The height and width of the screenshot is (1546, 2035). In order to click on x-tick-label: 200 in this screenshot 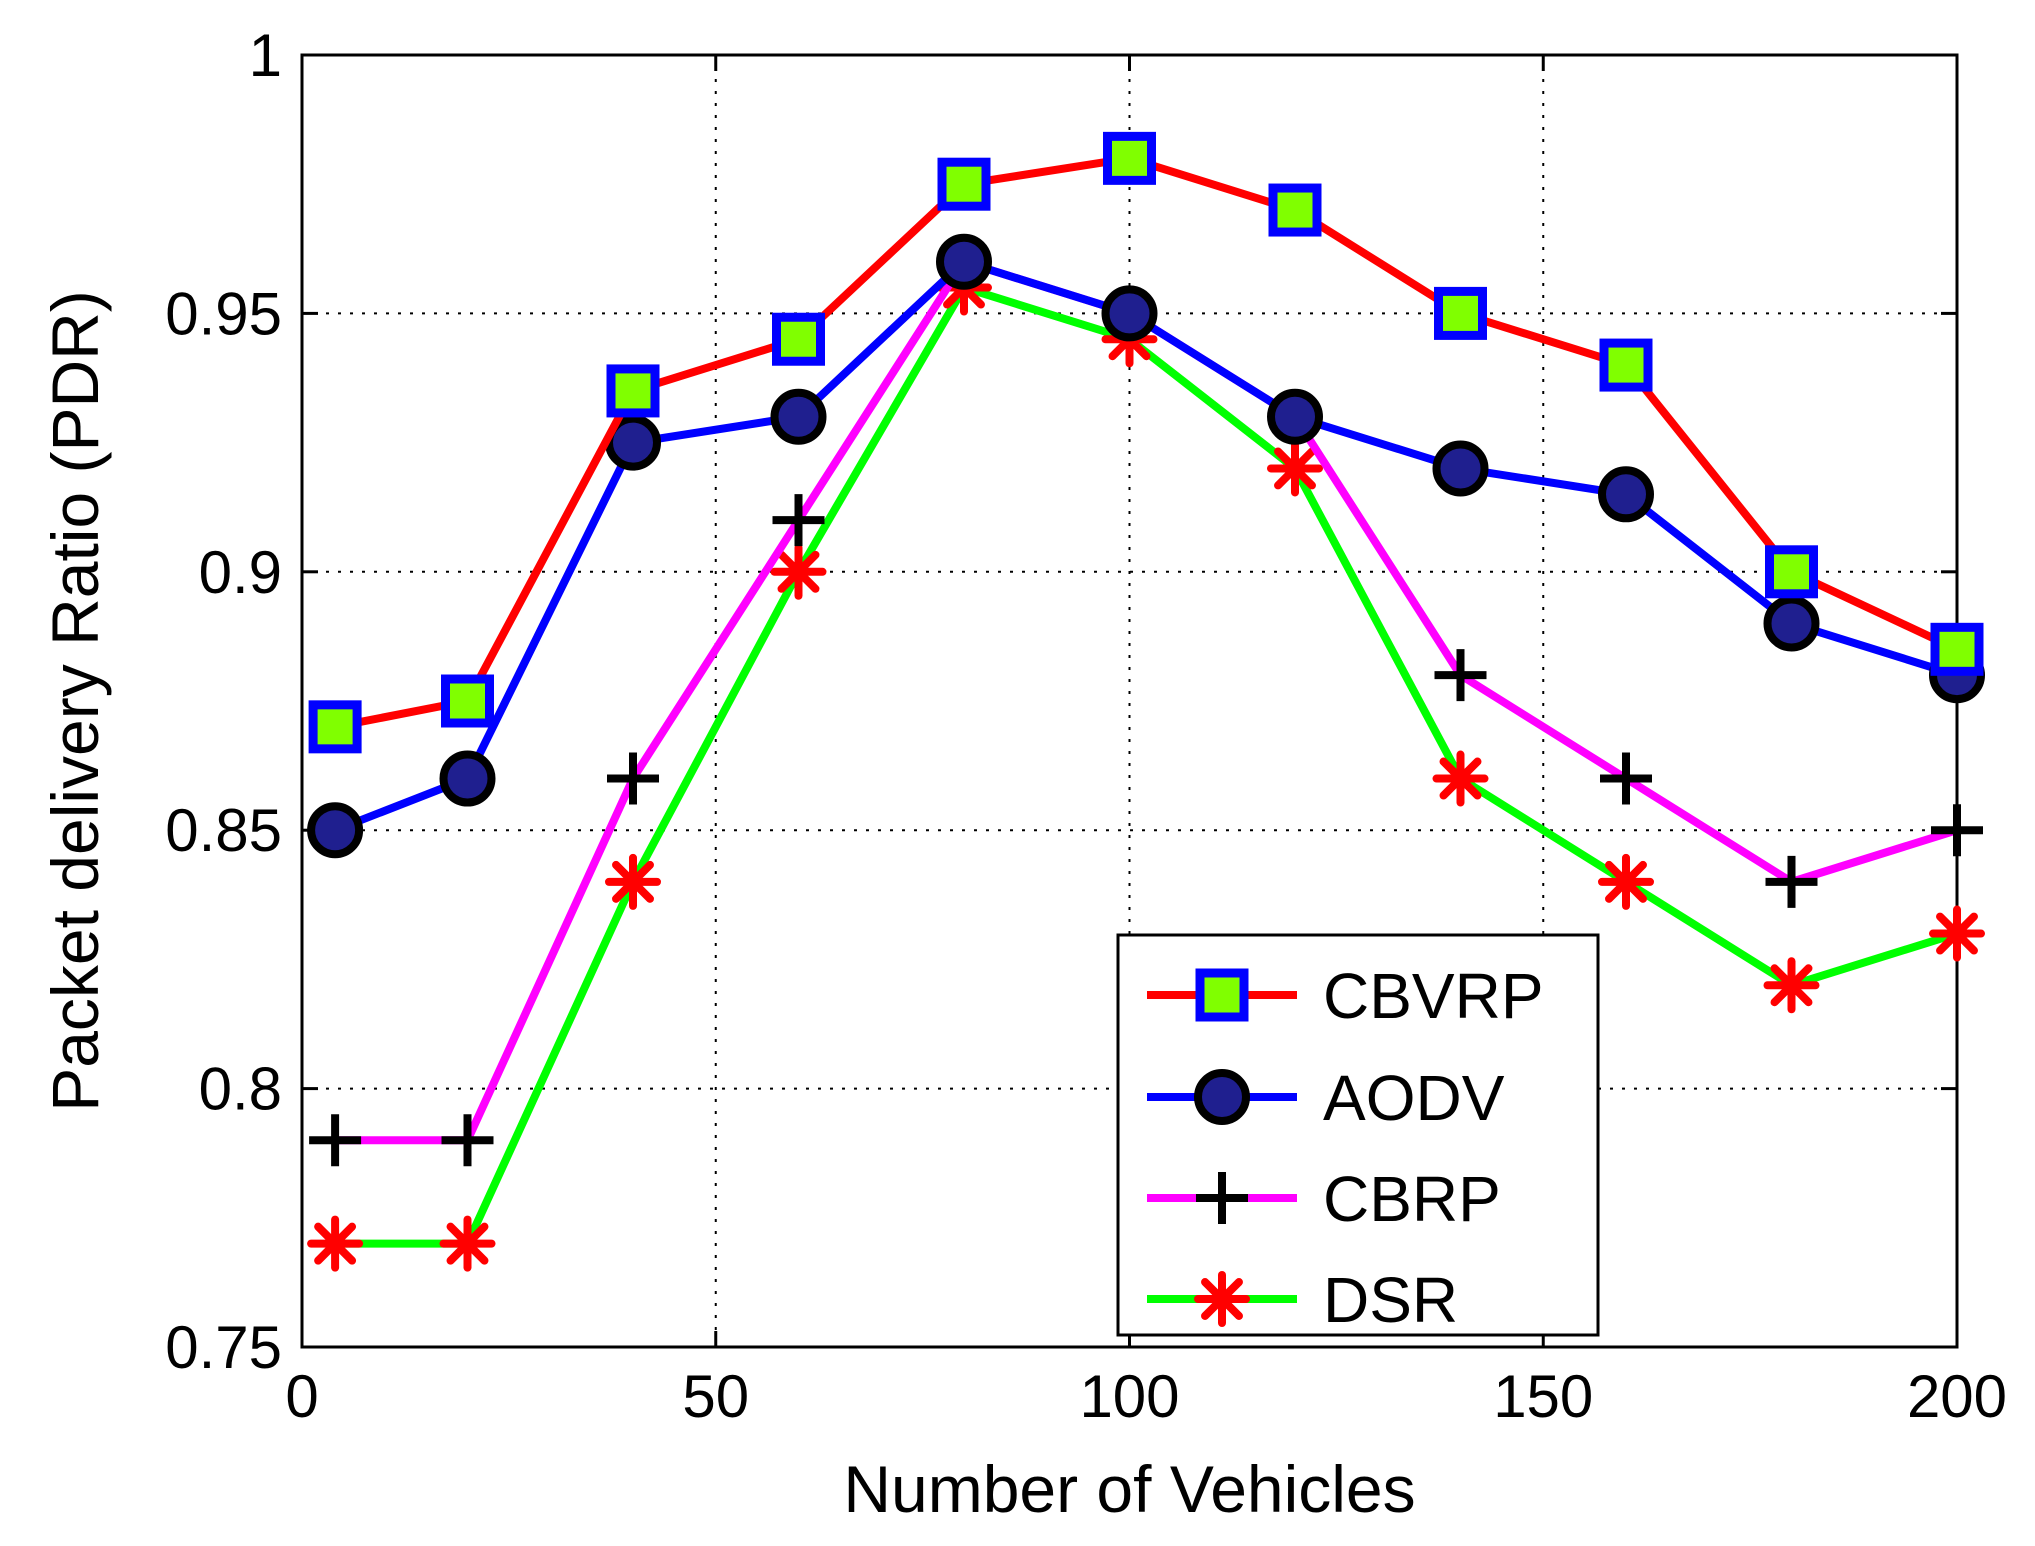, I will do `click(1957, 1396)`.